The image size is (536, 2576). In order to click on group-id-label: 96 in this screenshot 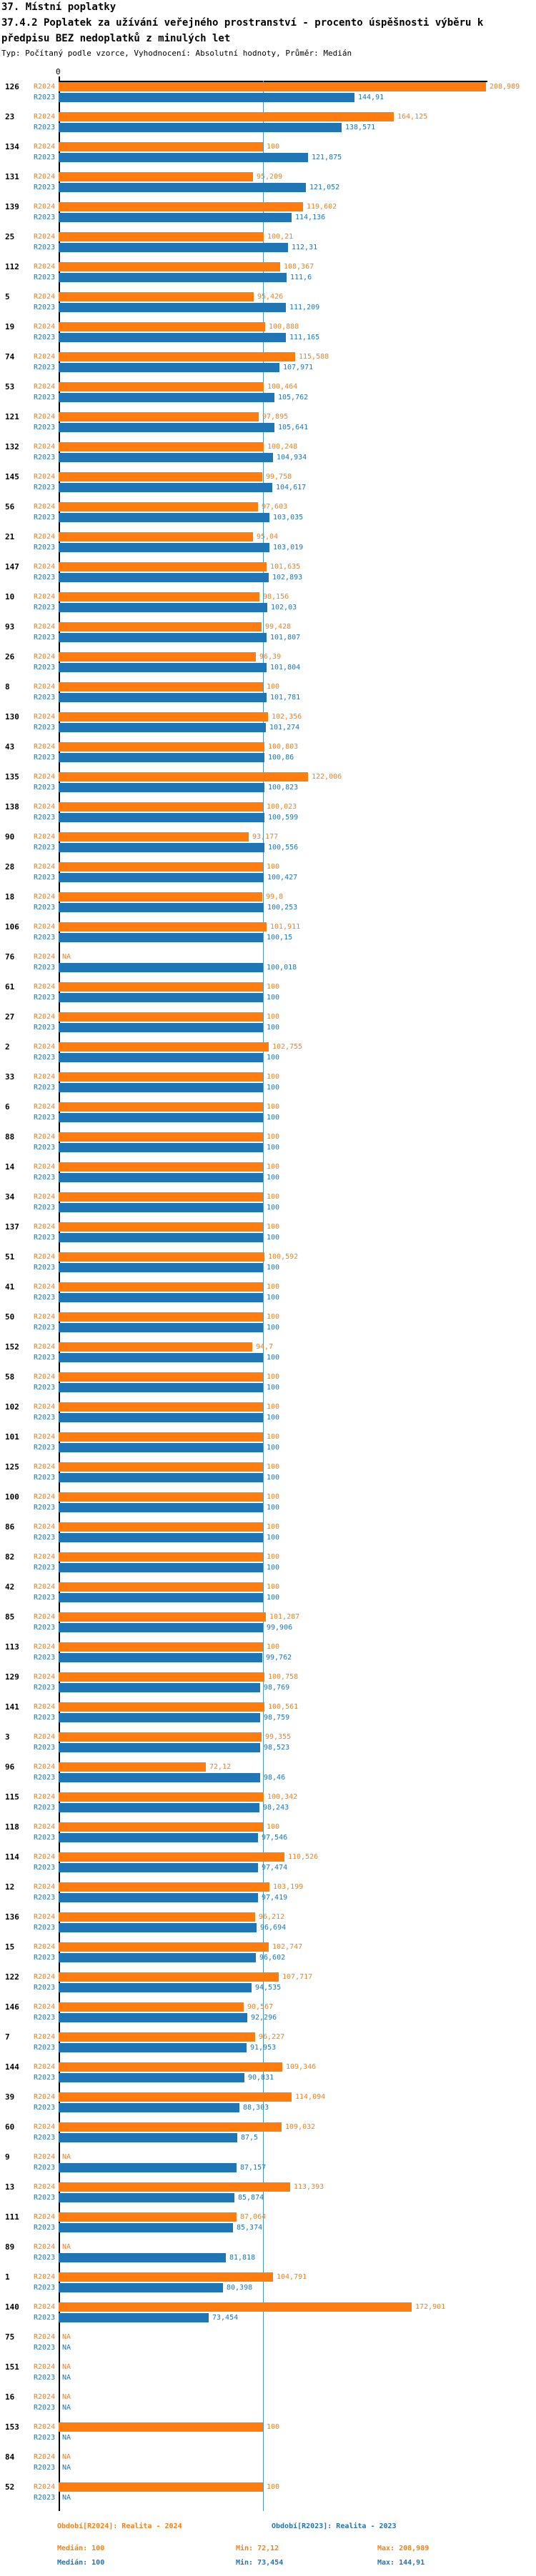, I will do `click(10, 1767)`.